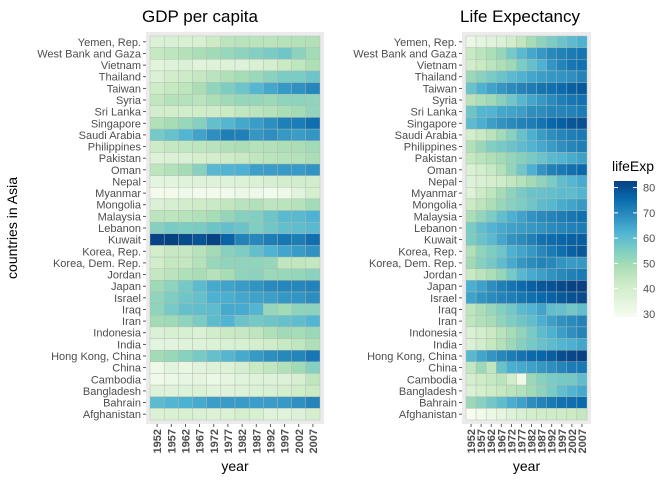  What do you see at coordinates (118, 194) in the screenshot?
I see `gdp-y-tick-label: Myanmar` at bounding box center [118, 194].